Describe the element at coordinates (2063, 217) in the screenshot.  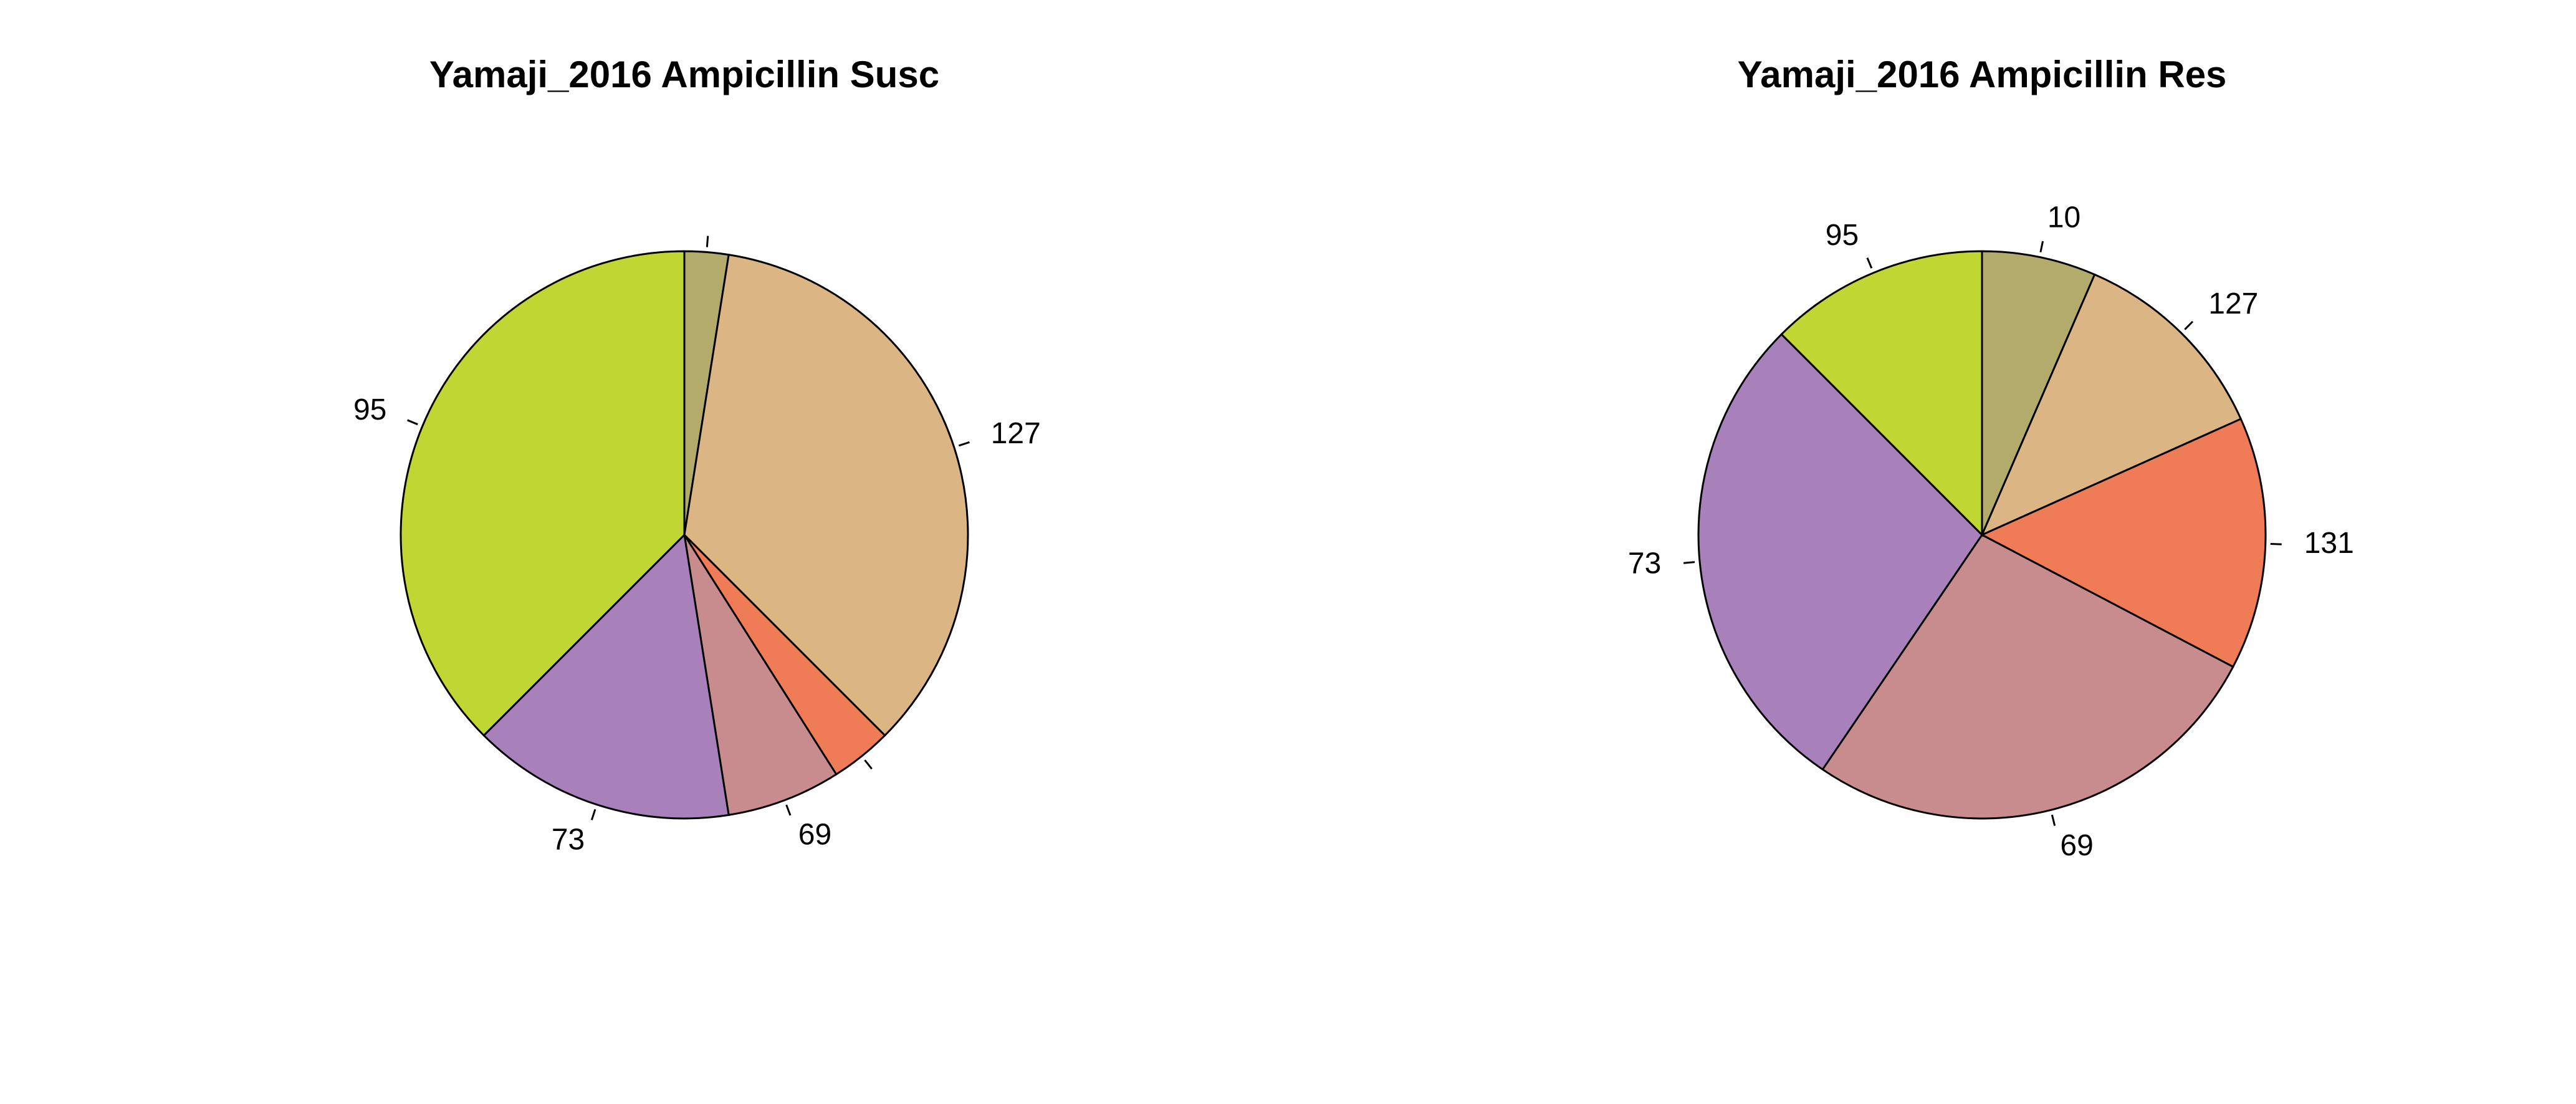
I see `slice-label: 10` at that location.